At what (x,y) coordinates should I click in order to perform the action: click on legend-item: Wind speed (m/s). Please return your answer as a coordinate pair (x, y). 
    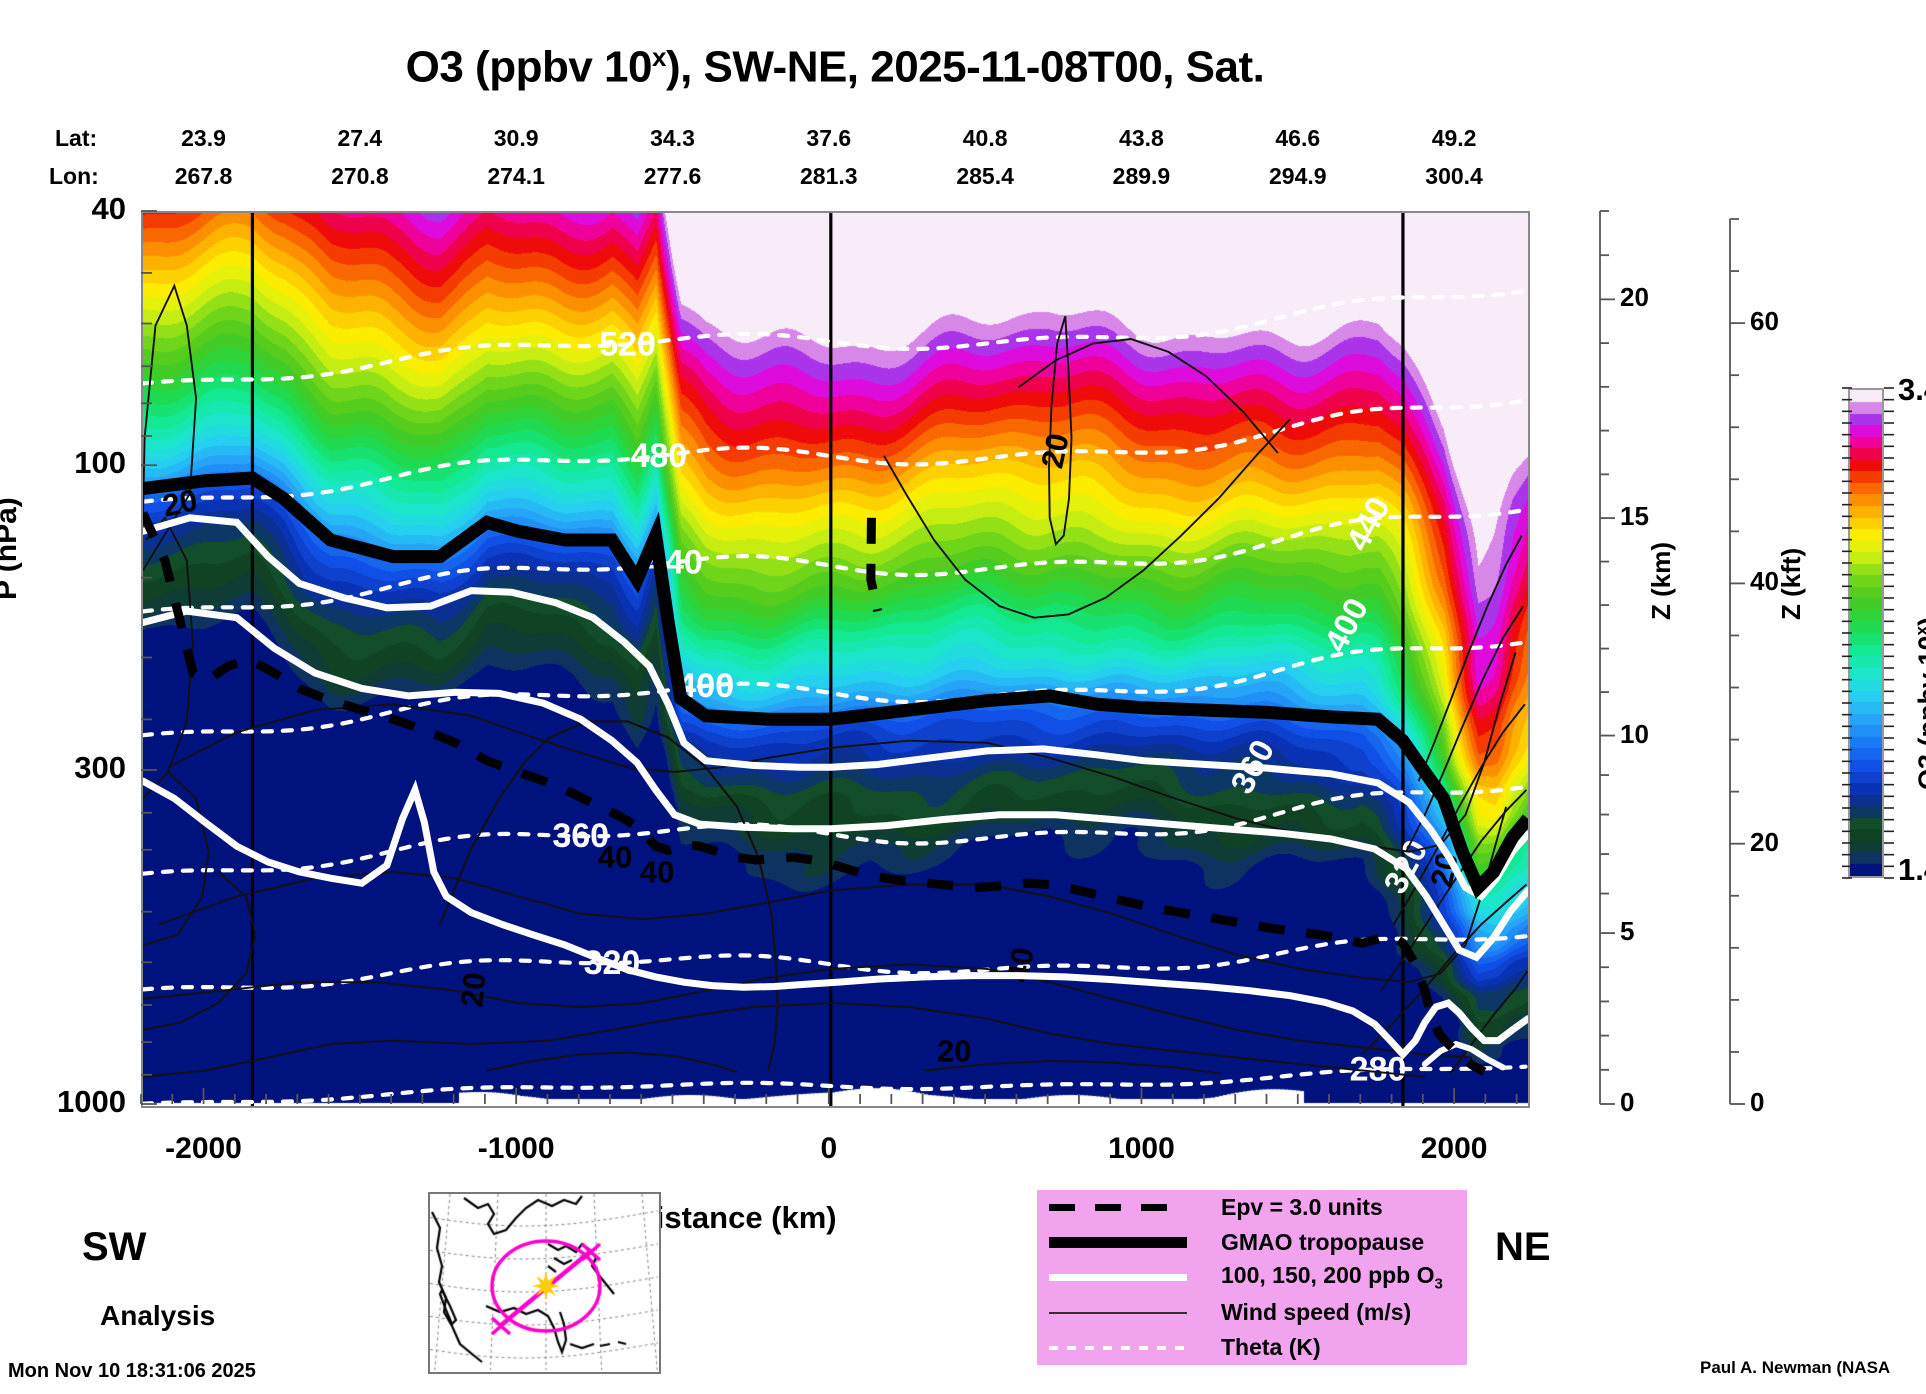
    Looking at the image, I should click on (1252, 1312).